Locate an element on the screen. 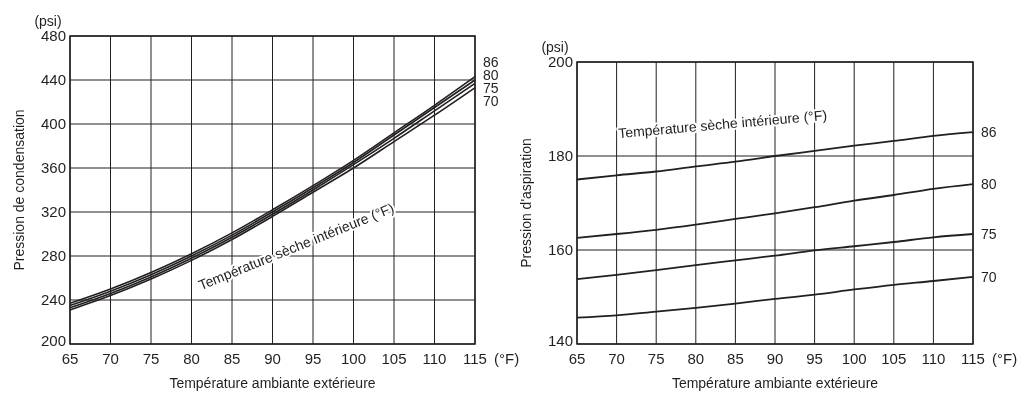  y-tick-label: 160 is located at coordinates (560, 250).